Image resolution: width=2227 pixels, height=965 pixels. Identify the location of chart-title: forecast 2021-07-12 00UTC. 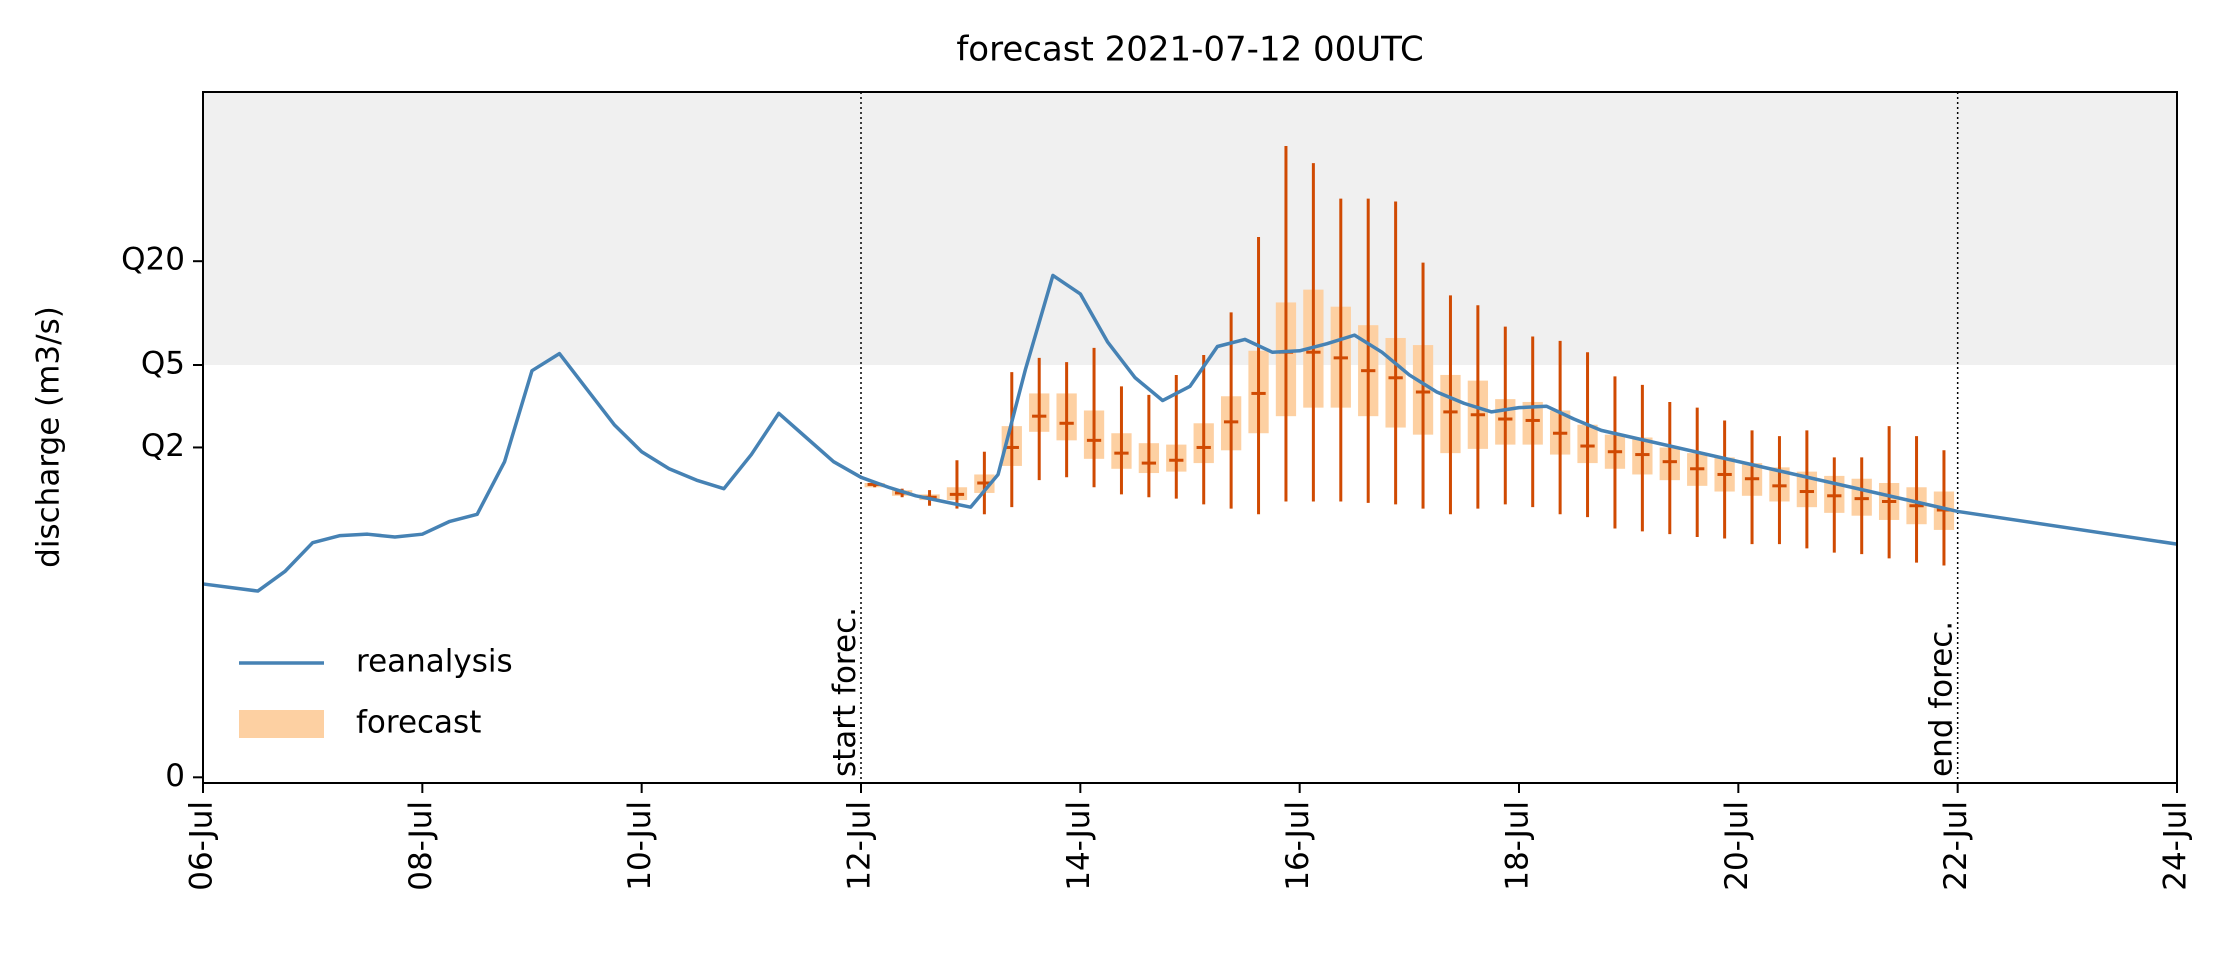
(1189, 50).